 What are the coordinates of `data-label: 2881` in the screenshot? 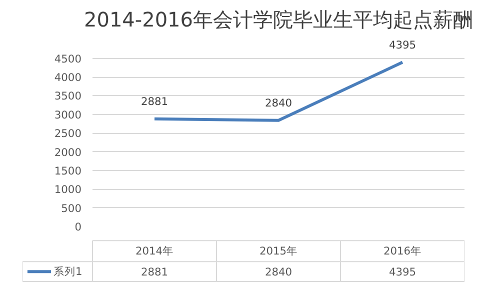 It's located at (154, 101).